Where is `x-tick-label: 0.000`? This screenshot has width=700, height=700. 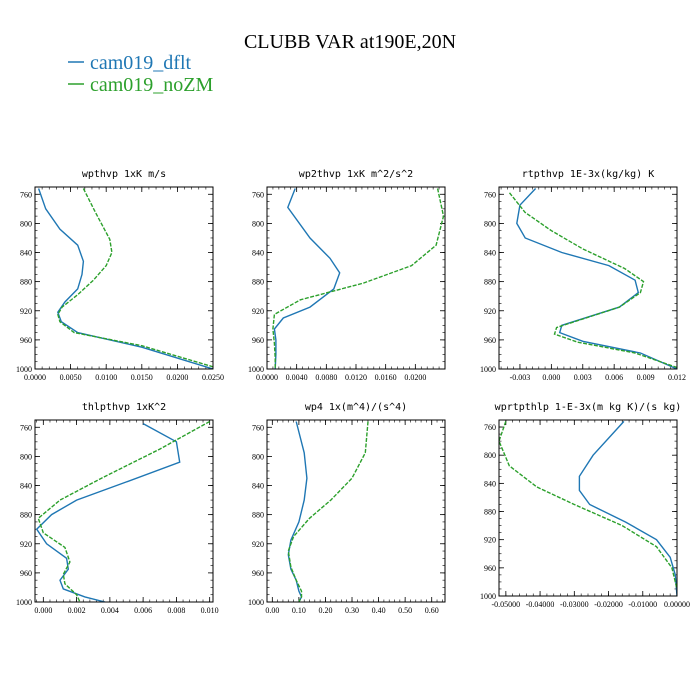 x-tick-label: 0.000 is located at coordinates (43, 610).